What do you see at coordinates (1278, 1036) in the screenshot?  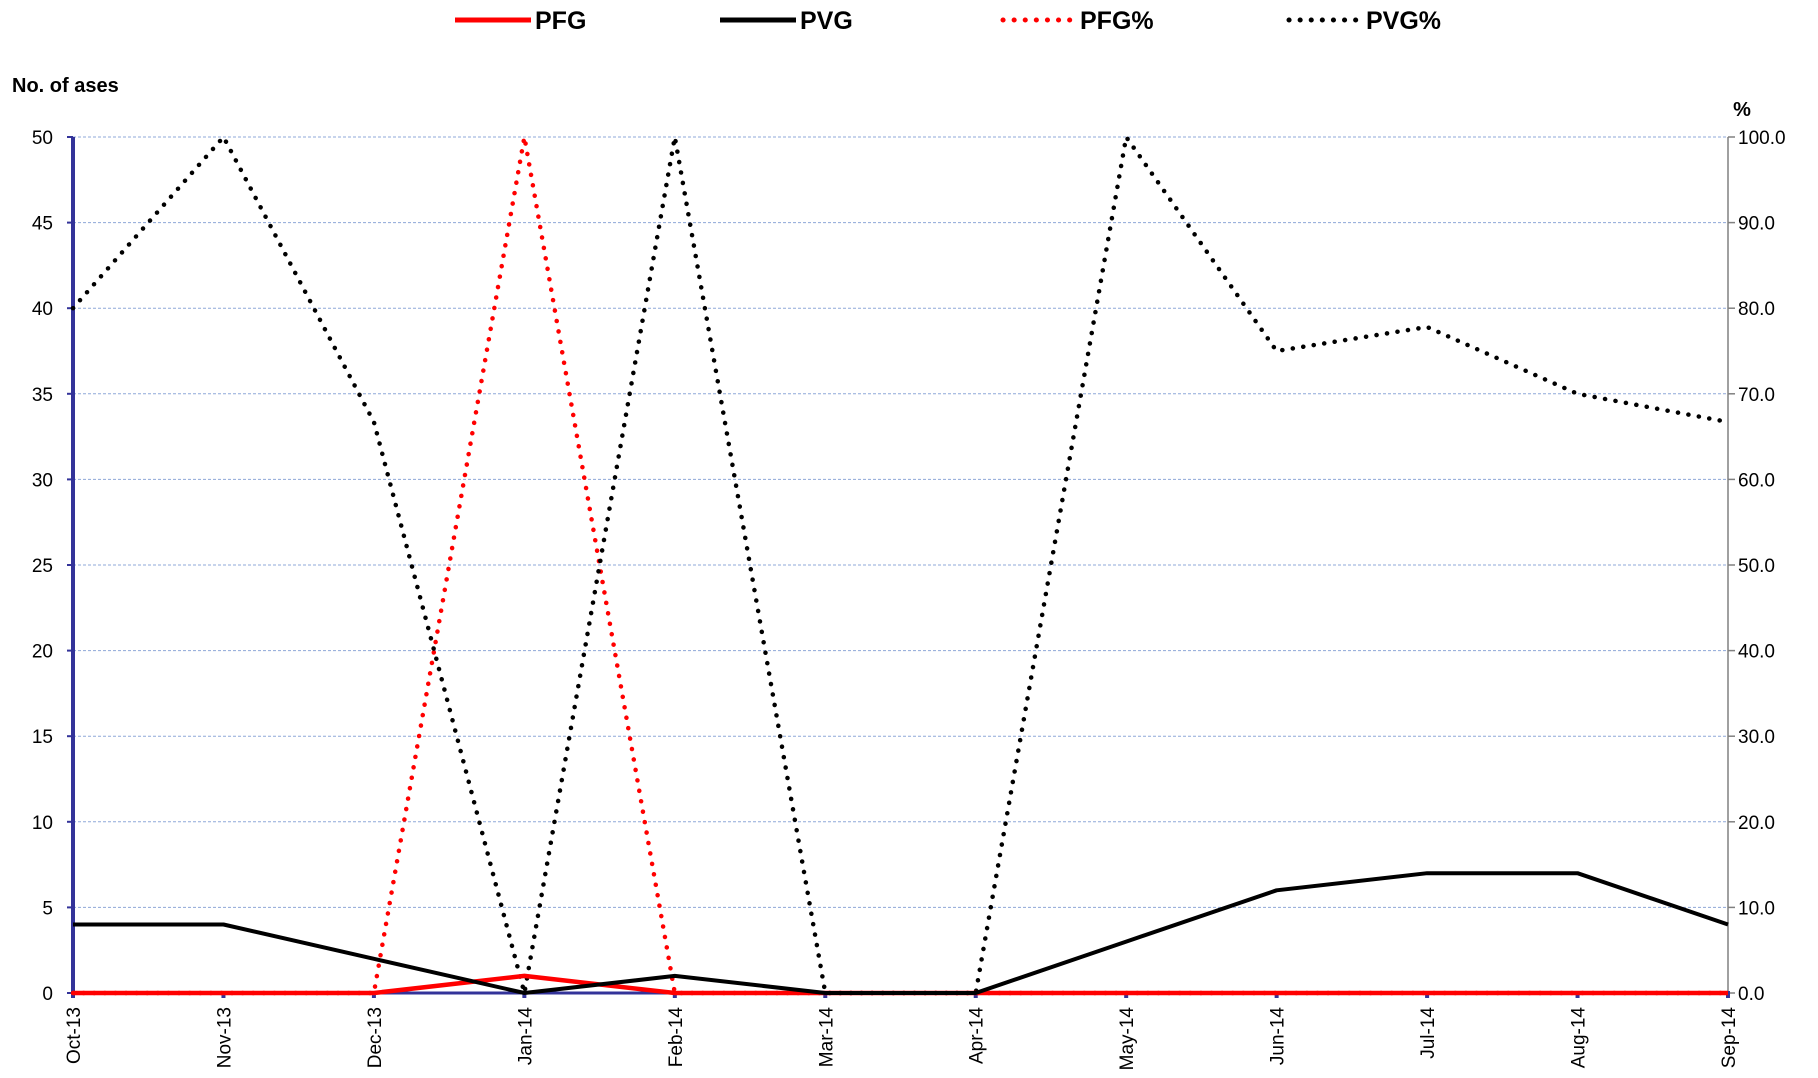 I see `x-tick-label: Jun-14` at bounding box center [1278, 1036].